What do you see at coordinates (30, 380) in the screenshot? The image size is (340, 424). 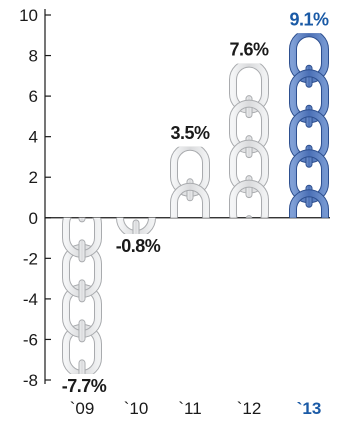 I see `y-tick-label: -8` at bounding box center [30, 380].